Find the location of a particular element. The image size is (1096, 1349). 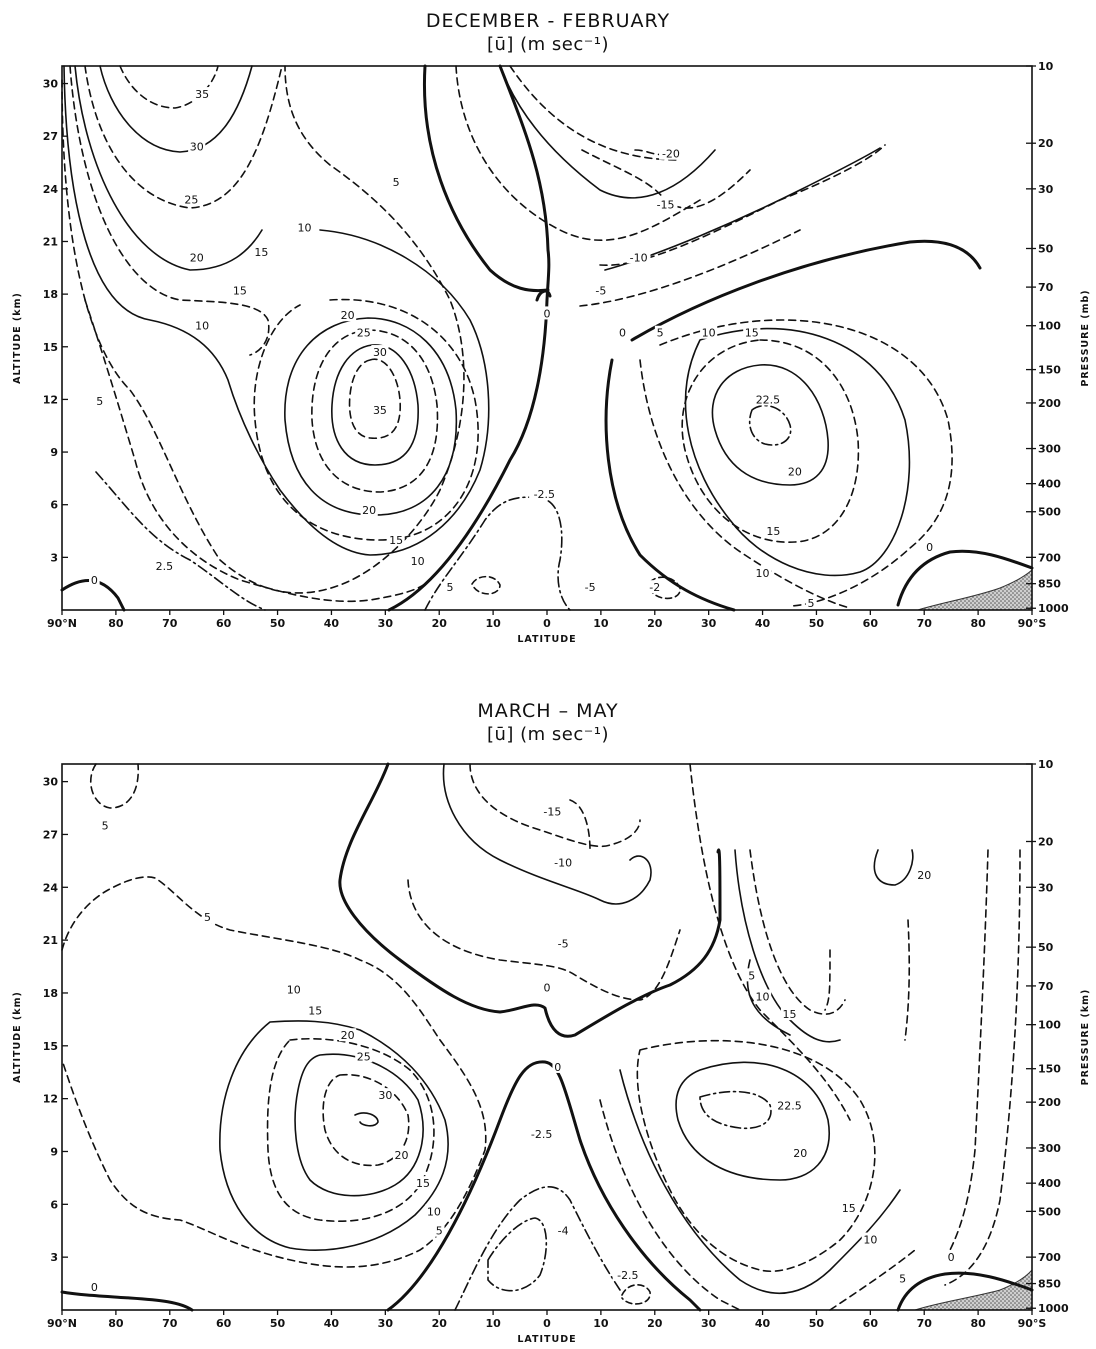

chart-title: MARCH – MAY is located at coordinates (548, 711).